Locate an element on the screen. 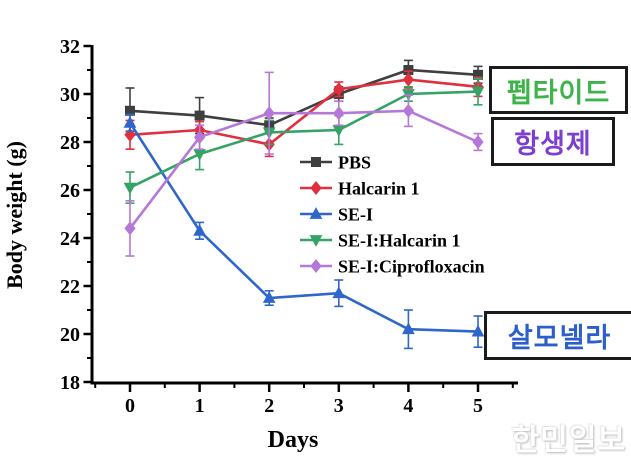 This screenshot has width=631, height=464. legend-label: SE-I is located at coordinates (355, 215).